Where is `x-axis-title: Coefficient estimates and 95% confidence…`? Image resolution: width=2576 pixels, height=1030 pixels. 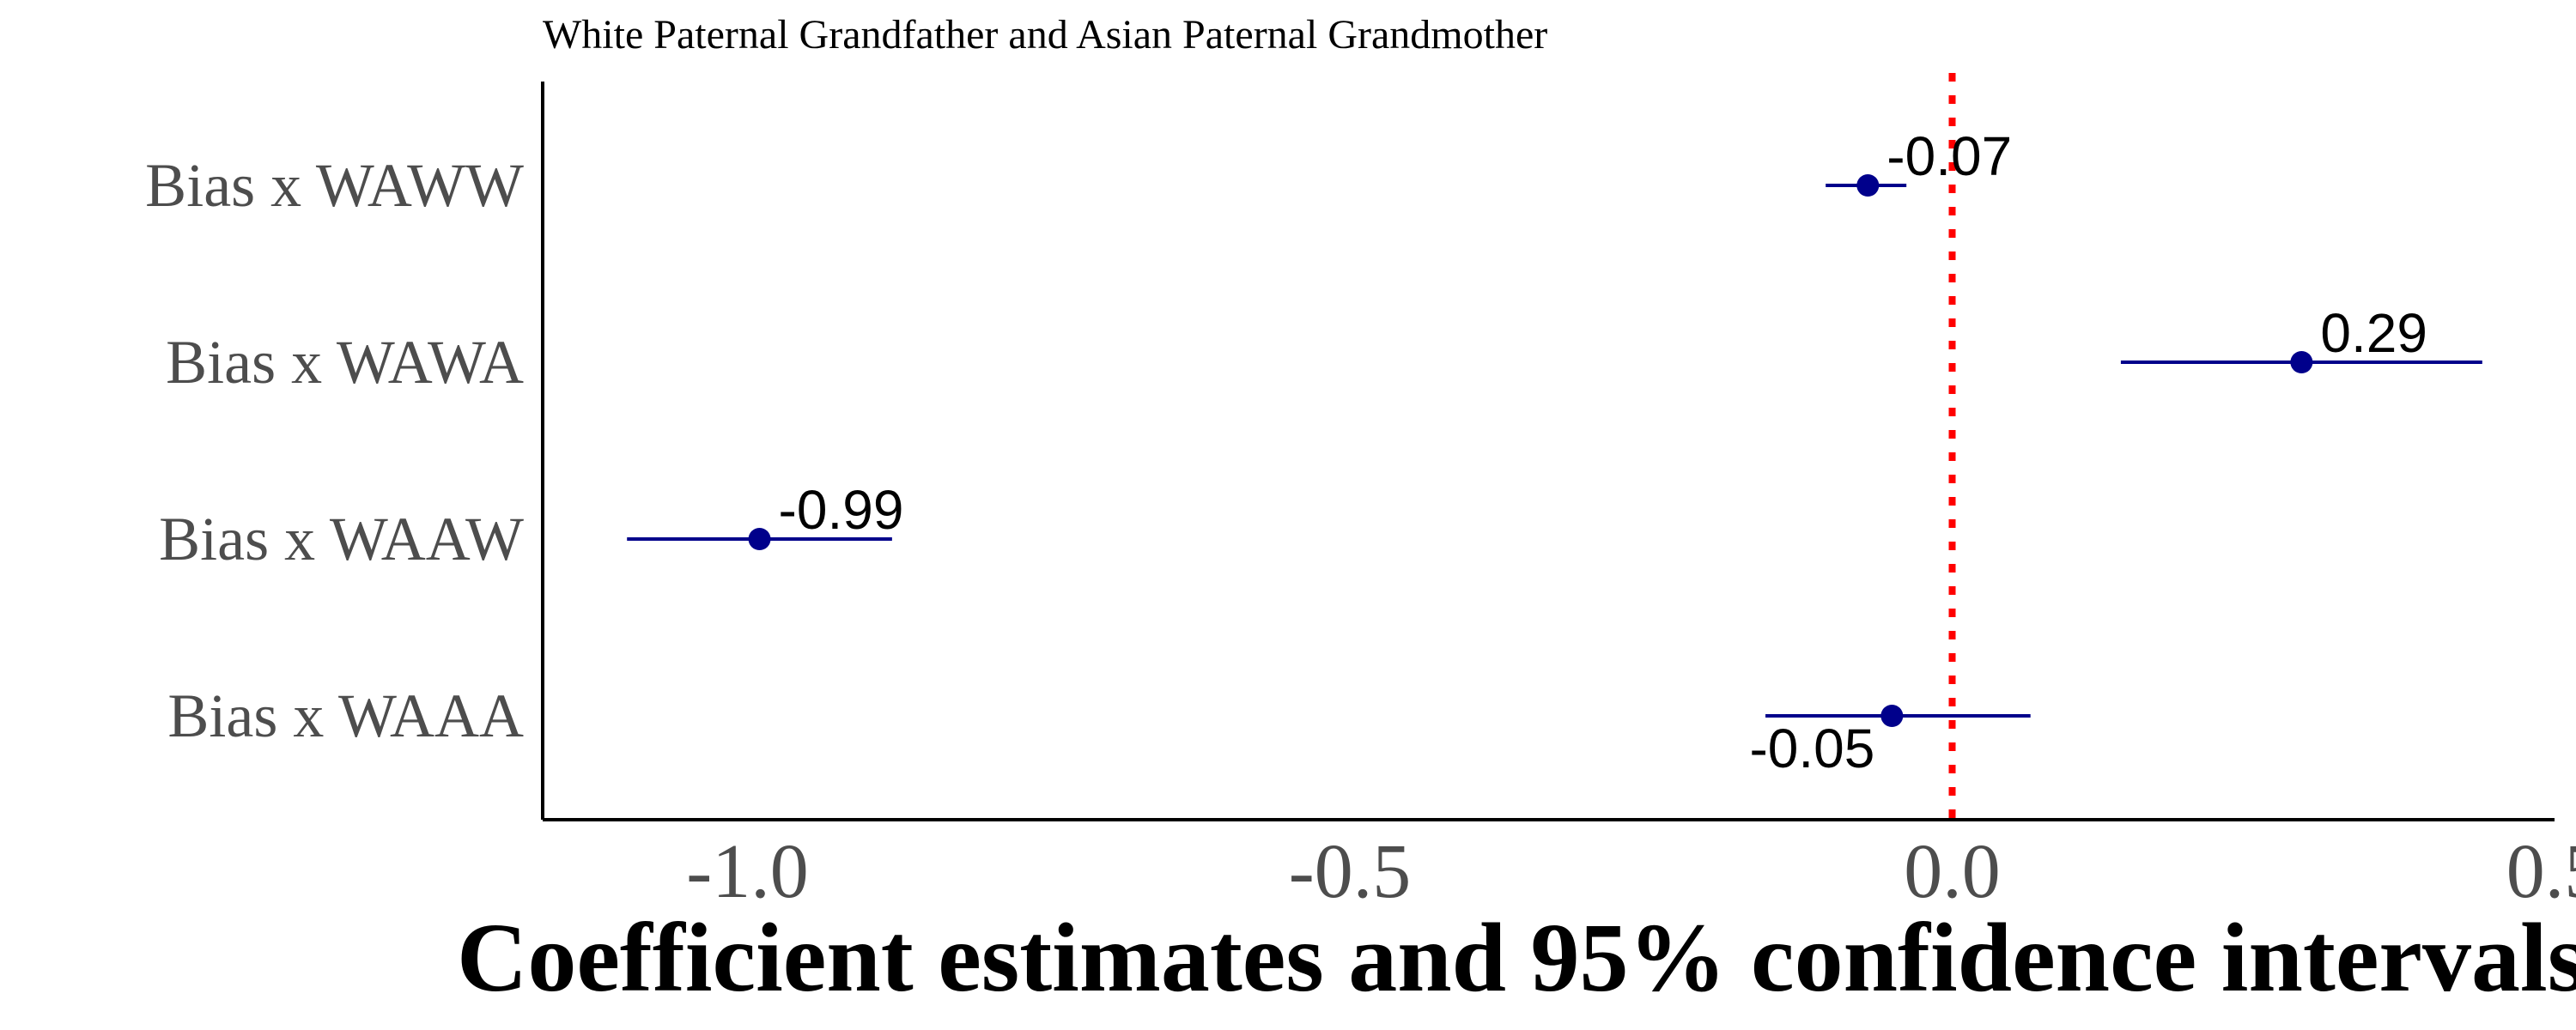
x-axis-title: Coefficient estimates and 95% confidence… is located at coordinates (1517, 957).